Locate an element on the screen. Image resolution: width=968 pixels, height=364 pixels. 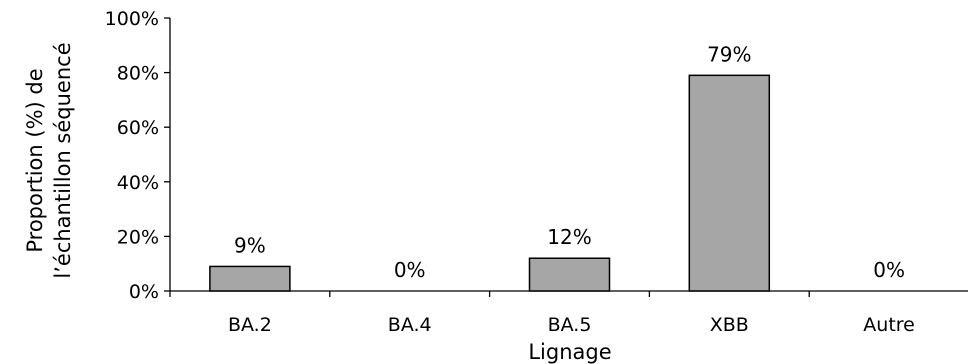
y-tick-label: 80% is located at coordinates (138, 74).